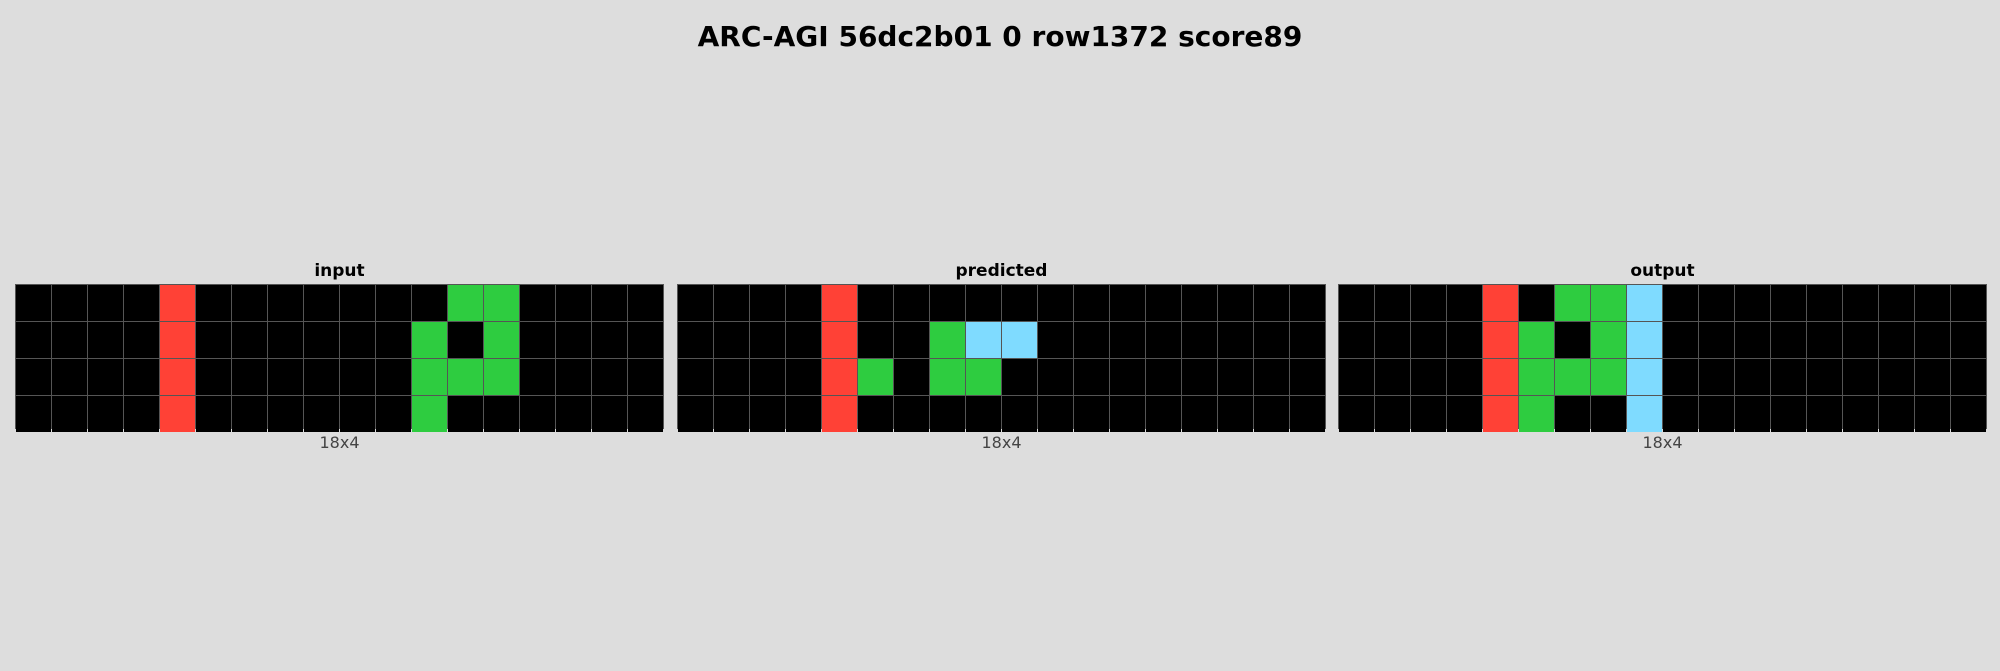 The height and width of the screenshot is (671, 2000). What do you see at coordinates (1001, 358) in the screenshot?
I see `predicted-grid` at bounding box center [1001, 358].